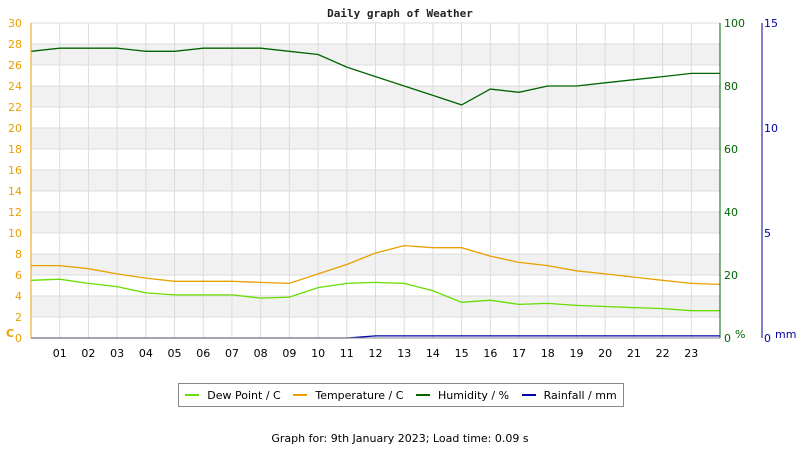  Describe the element at coordinates (375, 295) in the screenshot. I see `series-line-dew-point` at that location.